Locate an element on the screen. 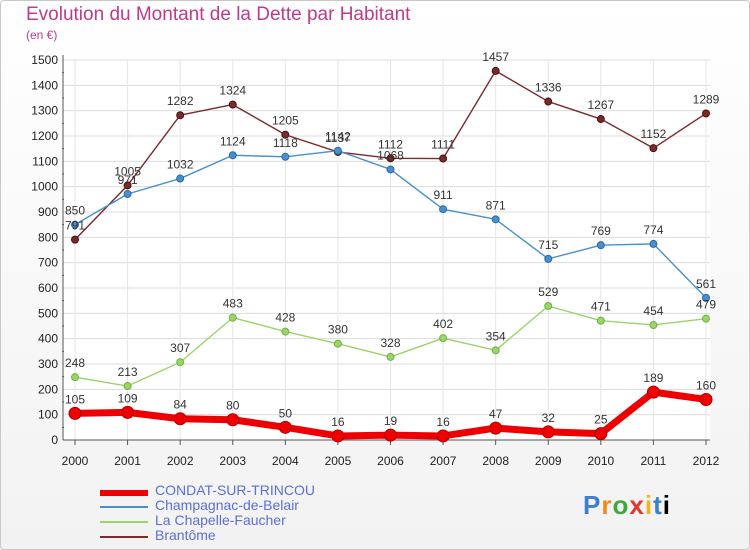 Image resolution: width=750 pixels, height=550 pixels. data-label-chapelle: 483 is located at coordinates (233, 304).